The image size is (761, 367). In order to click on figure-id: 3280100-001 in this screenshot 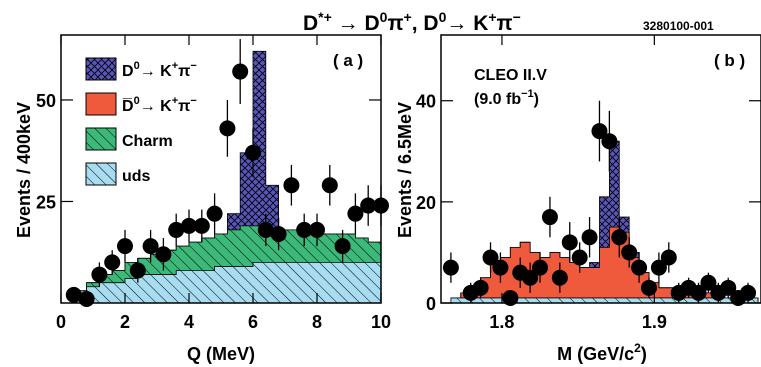, I will do `click(678, 26)`.